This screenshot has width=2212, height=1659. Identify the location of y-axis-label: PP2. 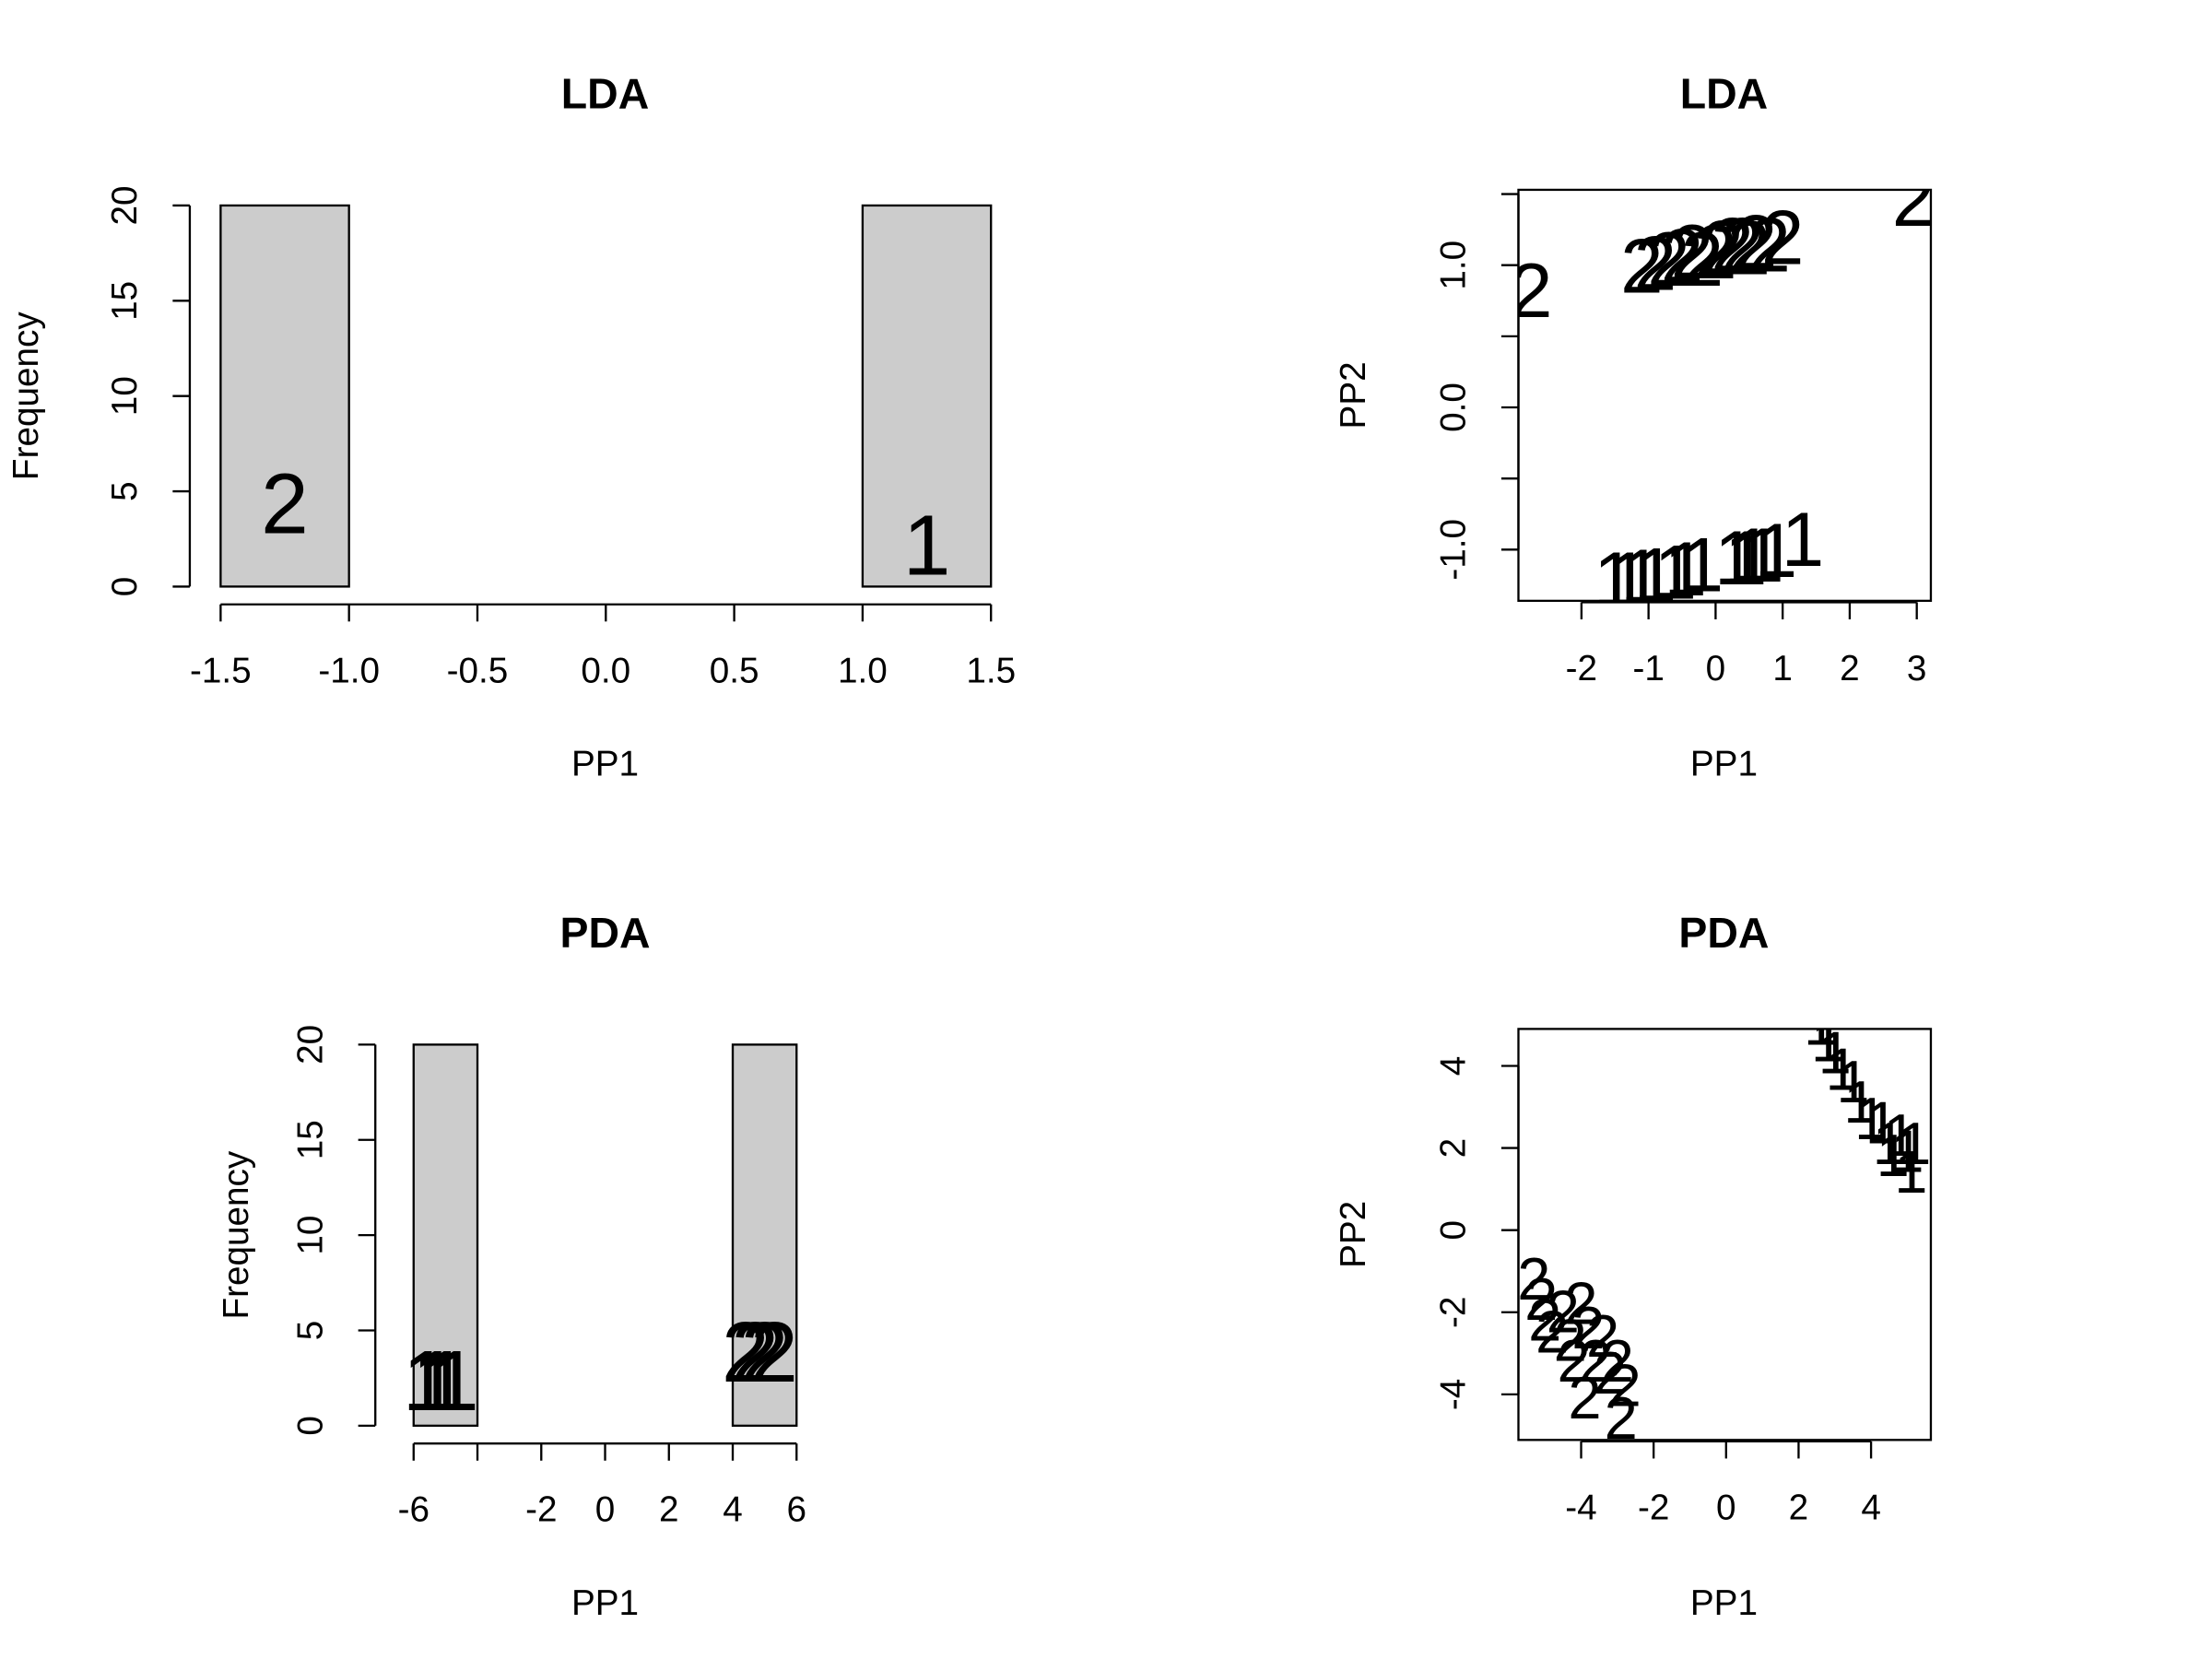
(1353, 1234).